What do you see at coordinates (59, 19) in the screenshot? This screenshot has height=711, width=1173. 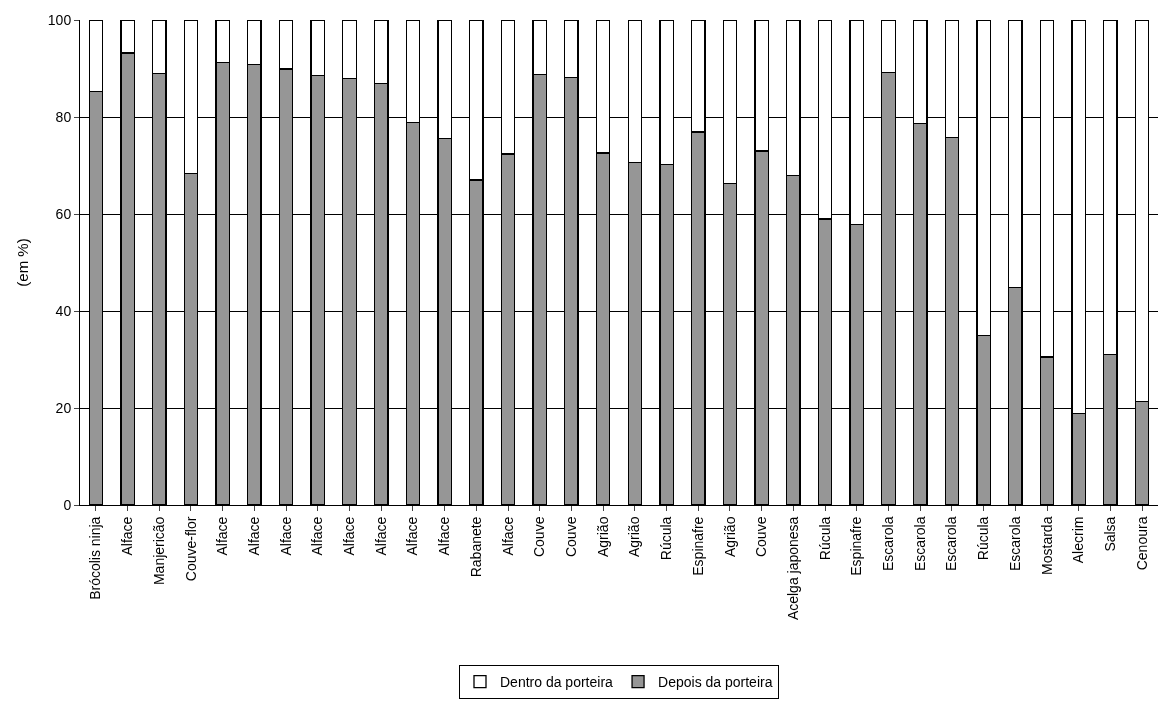 I see `y-tick-label: 100` at bounding box center [59, 19].